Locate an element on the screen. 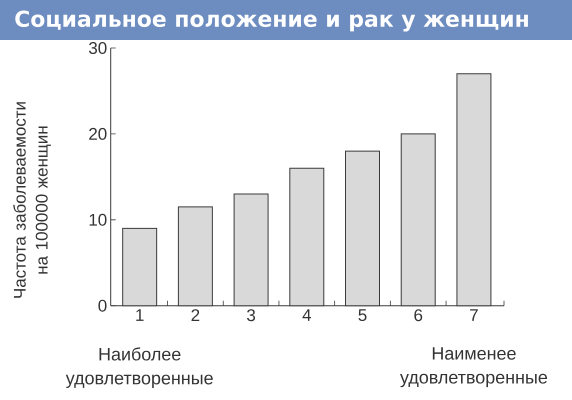 The height and width of the screenshot is (400, 572). y-tick-label: 30 is located at coordinates (97, 48).